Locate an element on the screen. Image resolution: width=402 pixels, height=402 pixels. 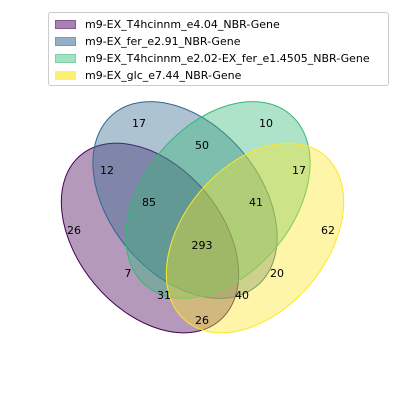
region-count-ab: 12 is located at coordinates (107, 170).